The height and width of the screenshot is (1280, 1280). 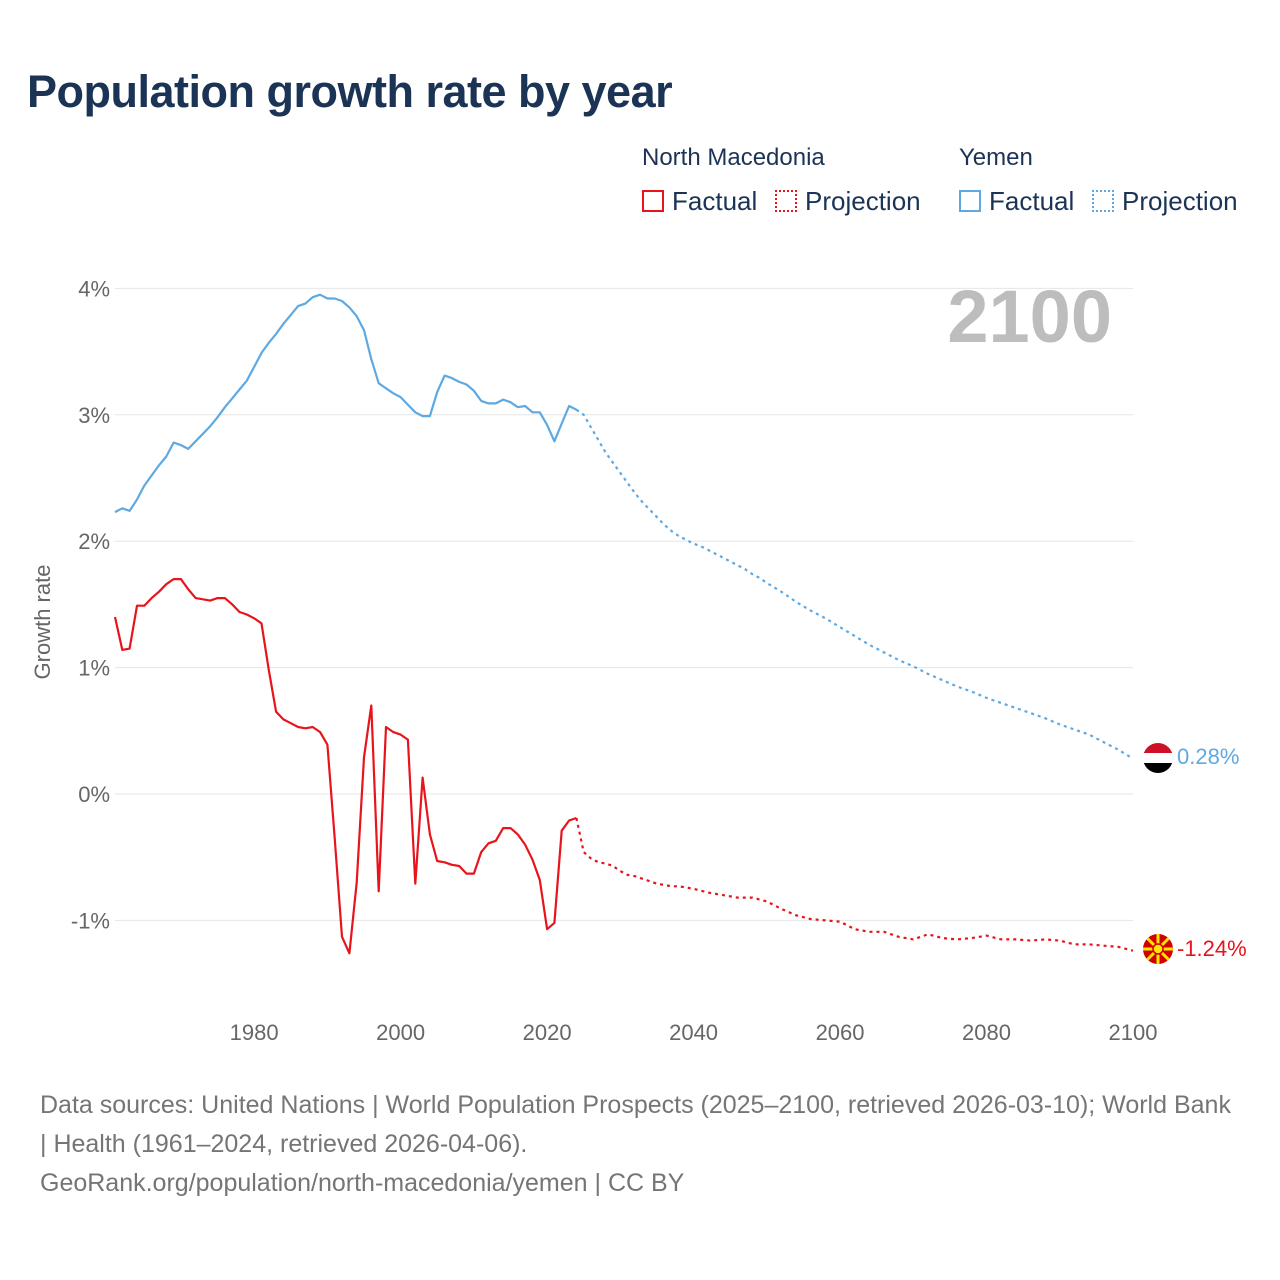 What do you see at coordinates (986, 1032) in the screenshot?
I see `x-tick-label: 2080` at bounding box center [986, 1032].